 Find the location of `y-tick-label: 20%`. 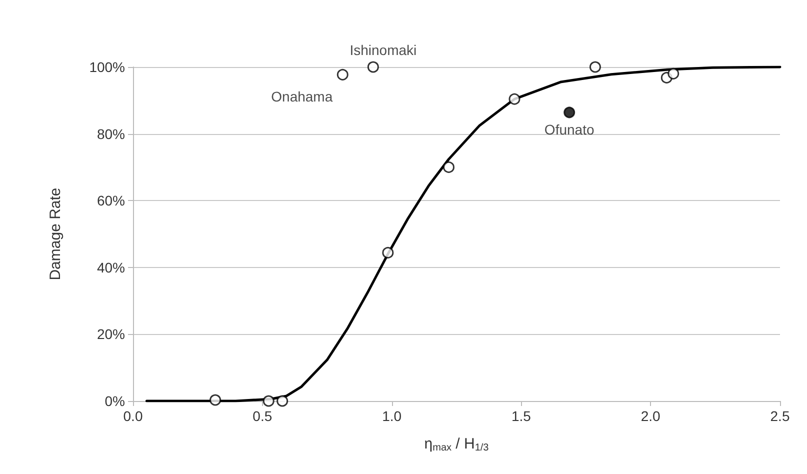

y-tick-label: 20% is located at coordinates (110, 334).